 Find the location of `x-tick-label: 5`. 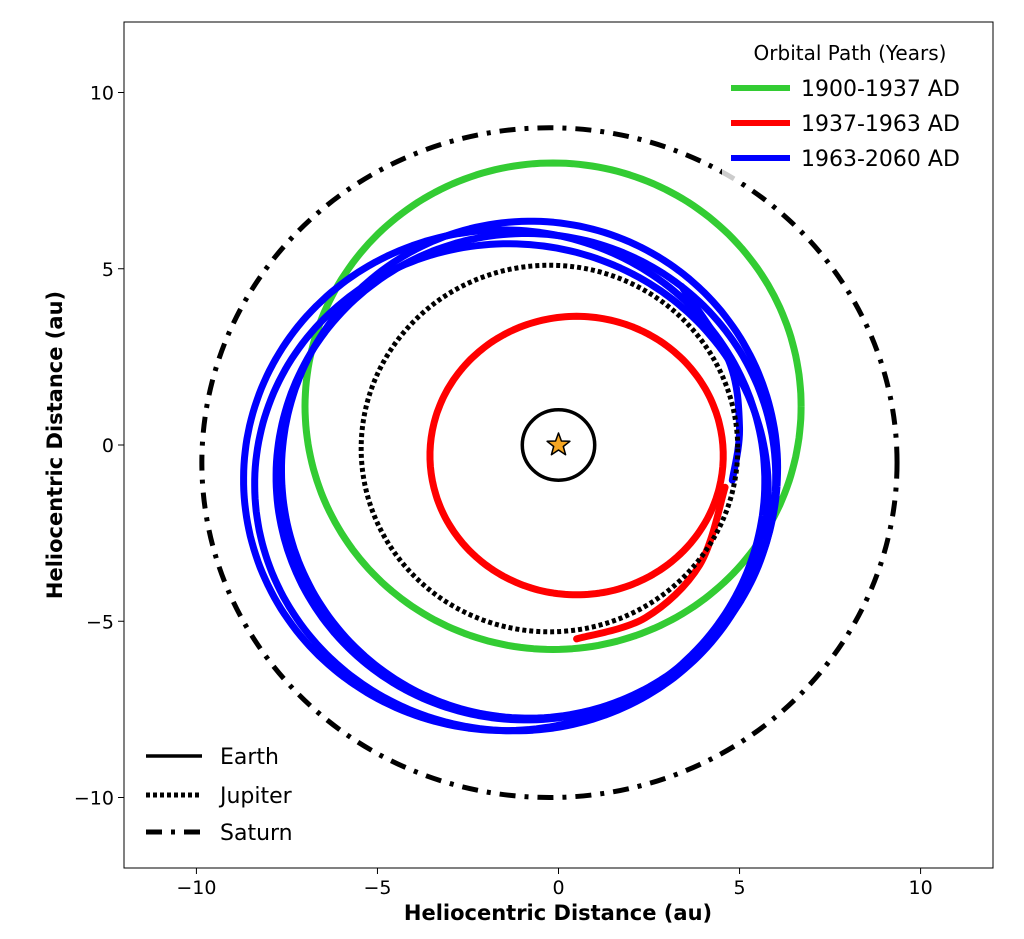

x-tick-label: 5 is located at coordinates (739, 888).